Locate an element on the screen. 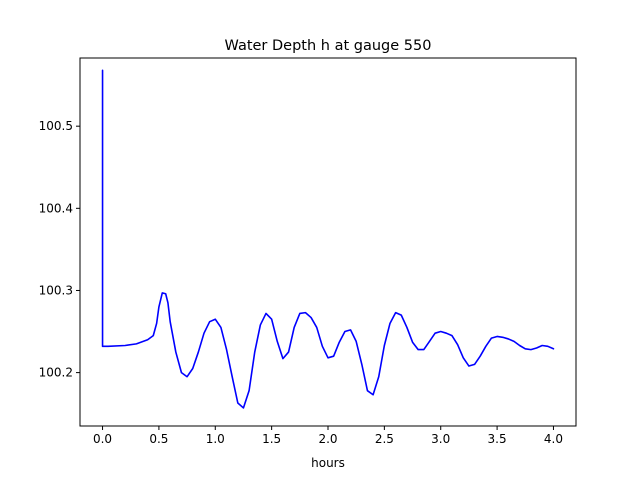 The width and height of the screenshot is (640, 480). x-axis: 0.0 0.5 1.0 1.5 2.0 2.5 3.0 3.5 4.0 is located at coordinates (328, 436).